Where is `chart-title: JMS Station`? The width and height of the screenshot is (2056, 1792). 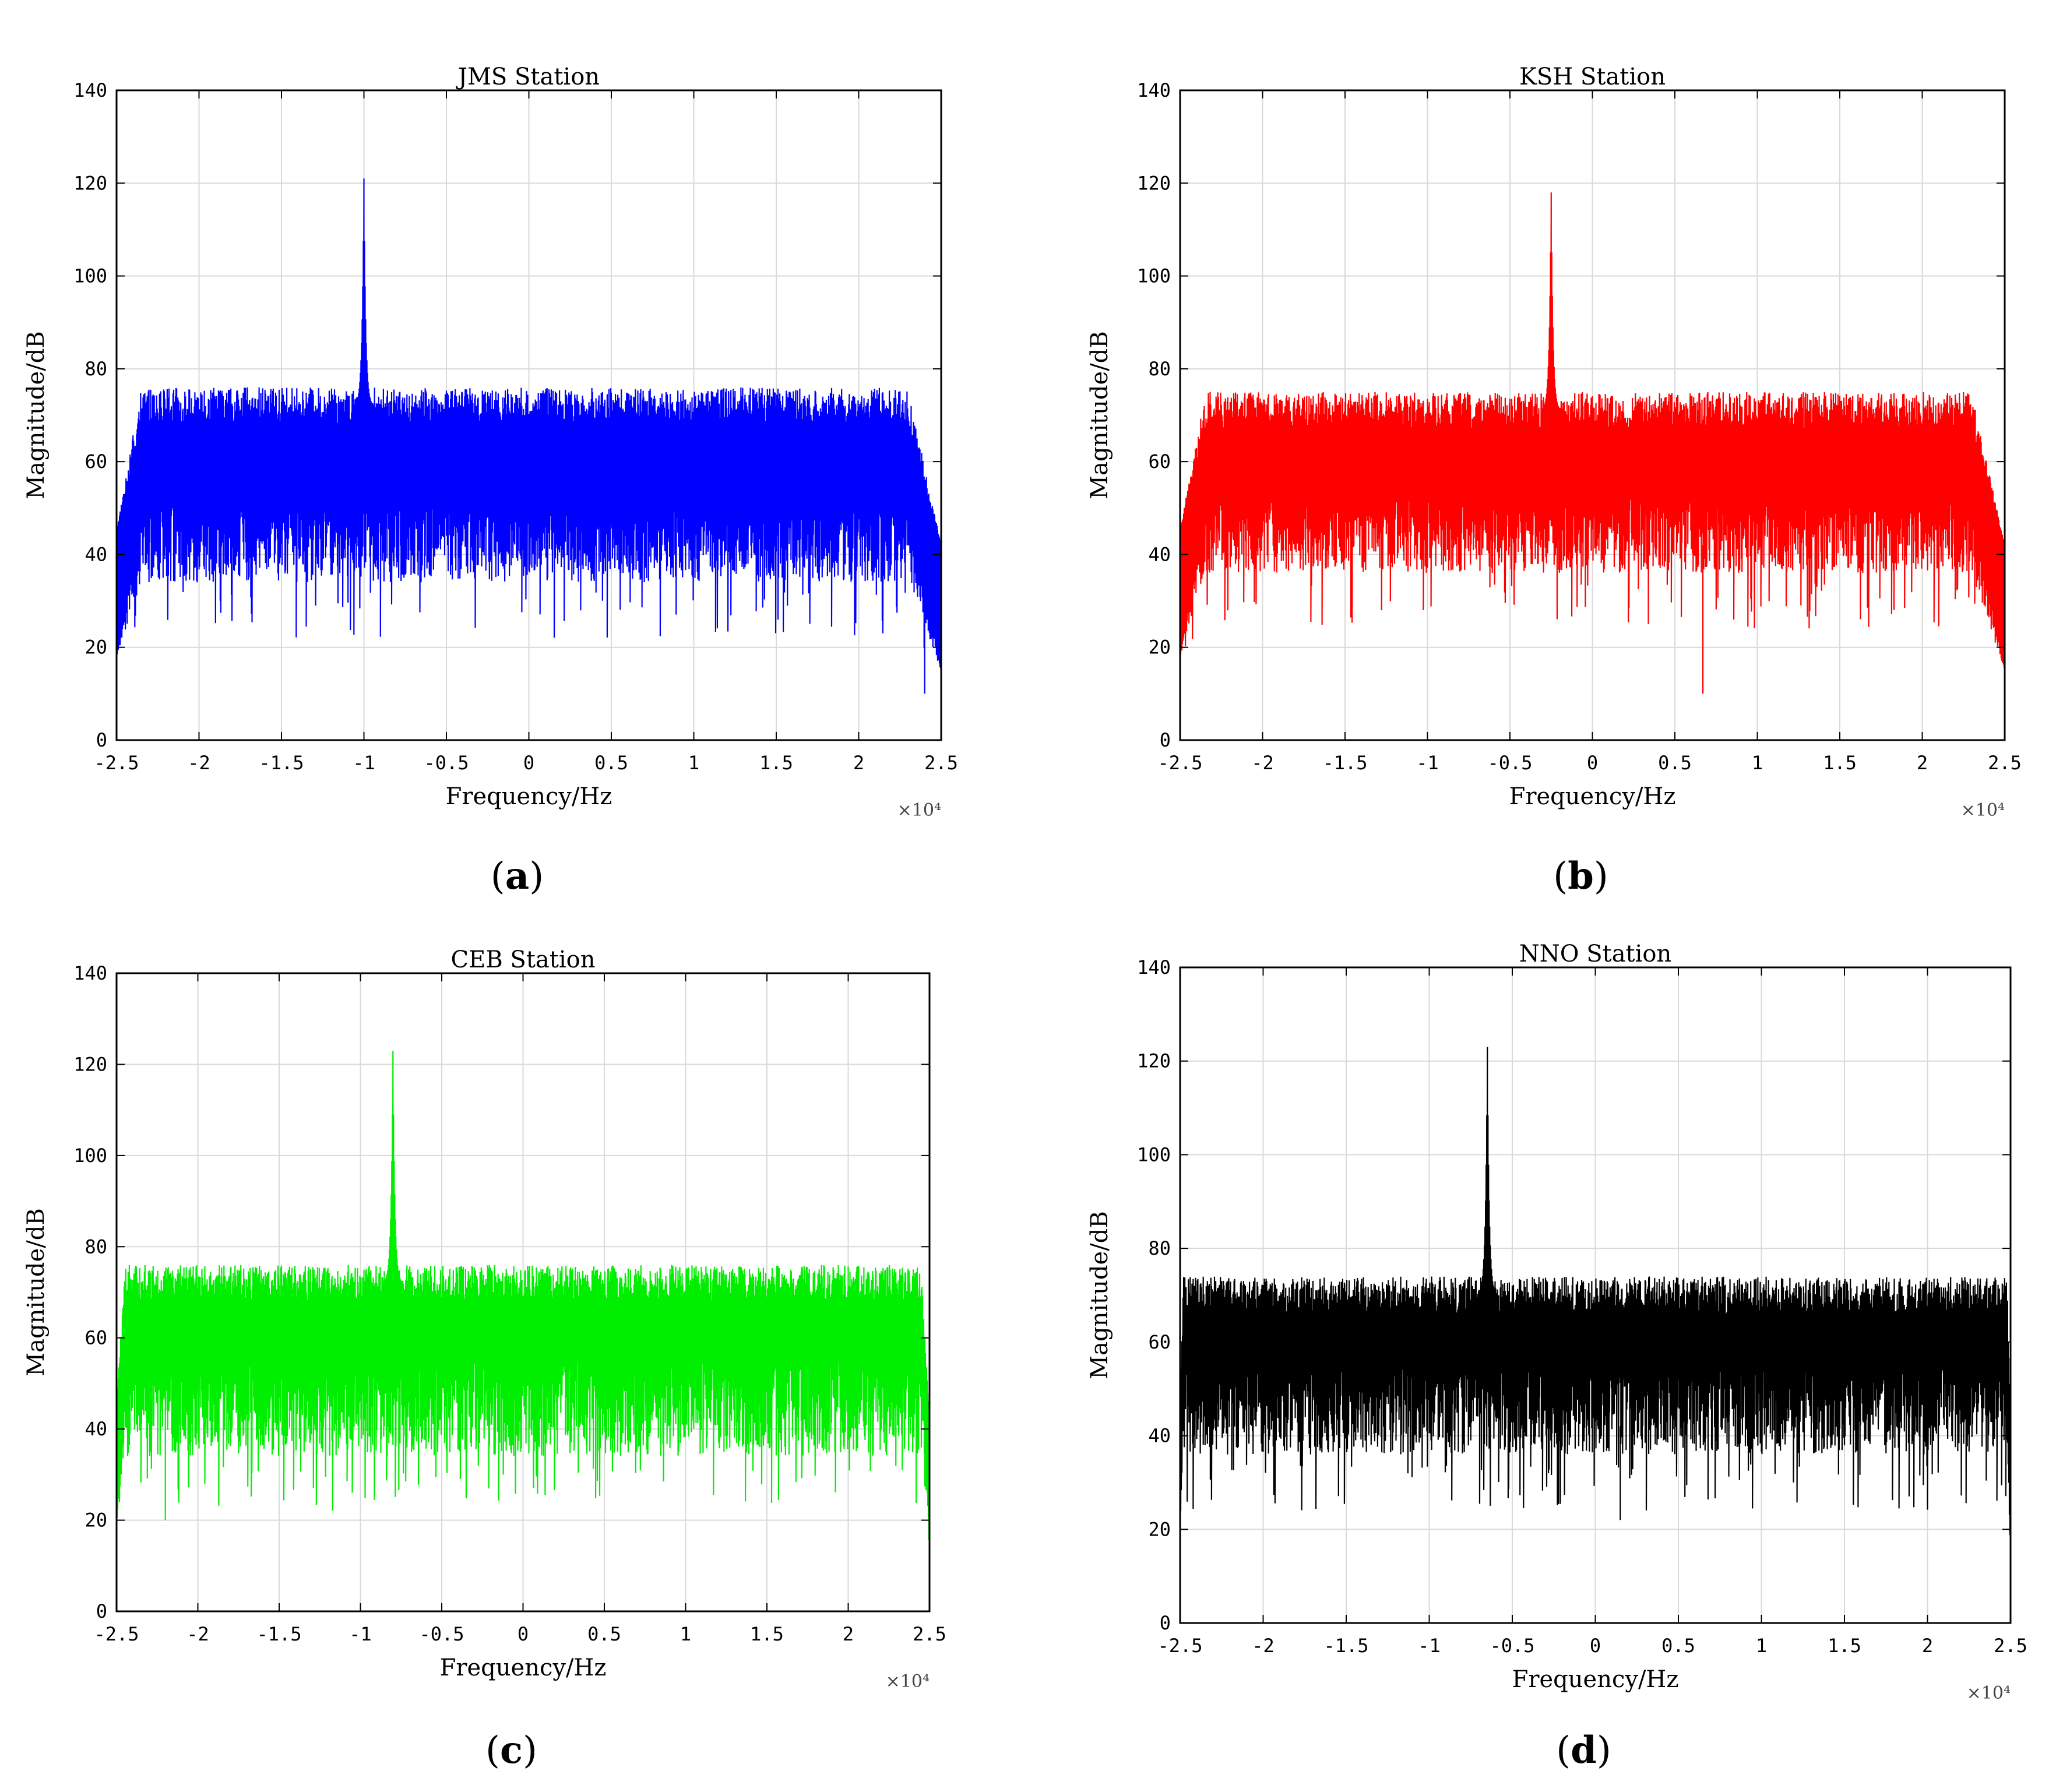 chart-title: JMS Station is located at coordinates (528, 77).